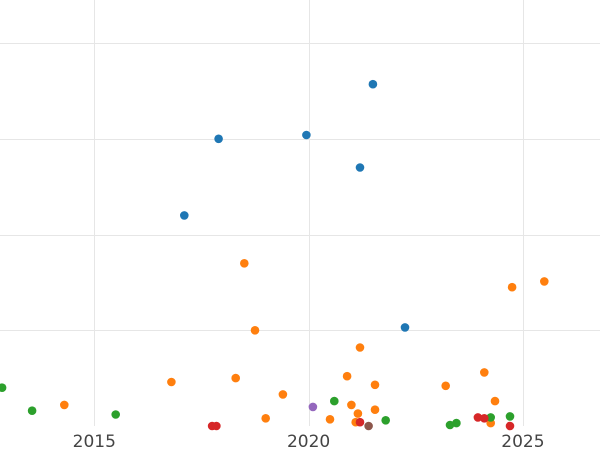 The width and height of the screenshot is (600, 450). I want to click on x-tick-label: 2020, so click(308, 441).